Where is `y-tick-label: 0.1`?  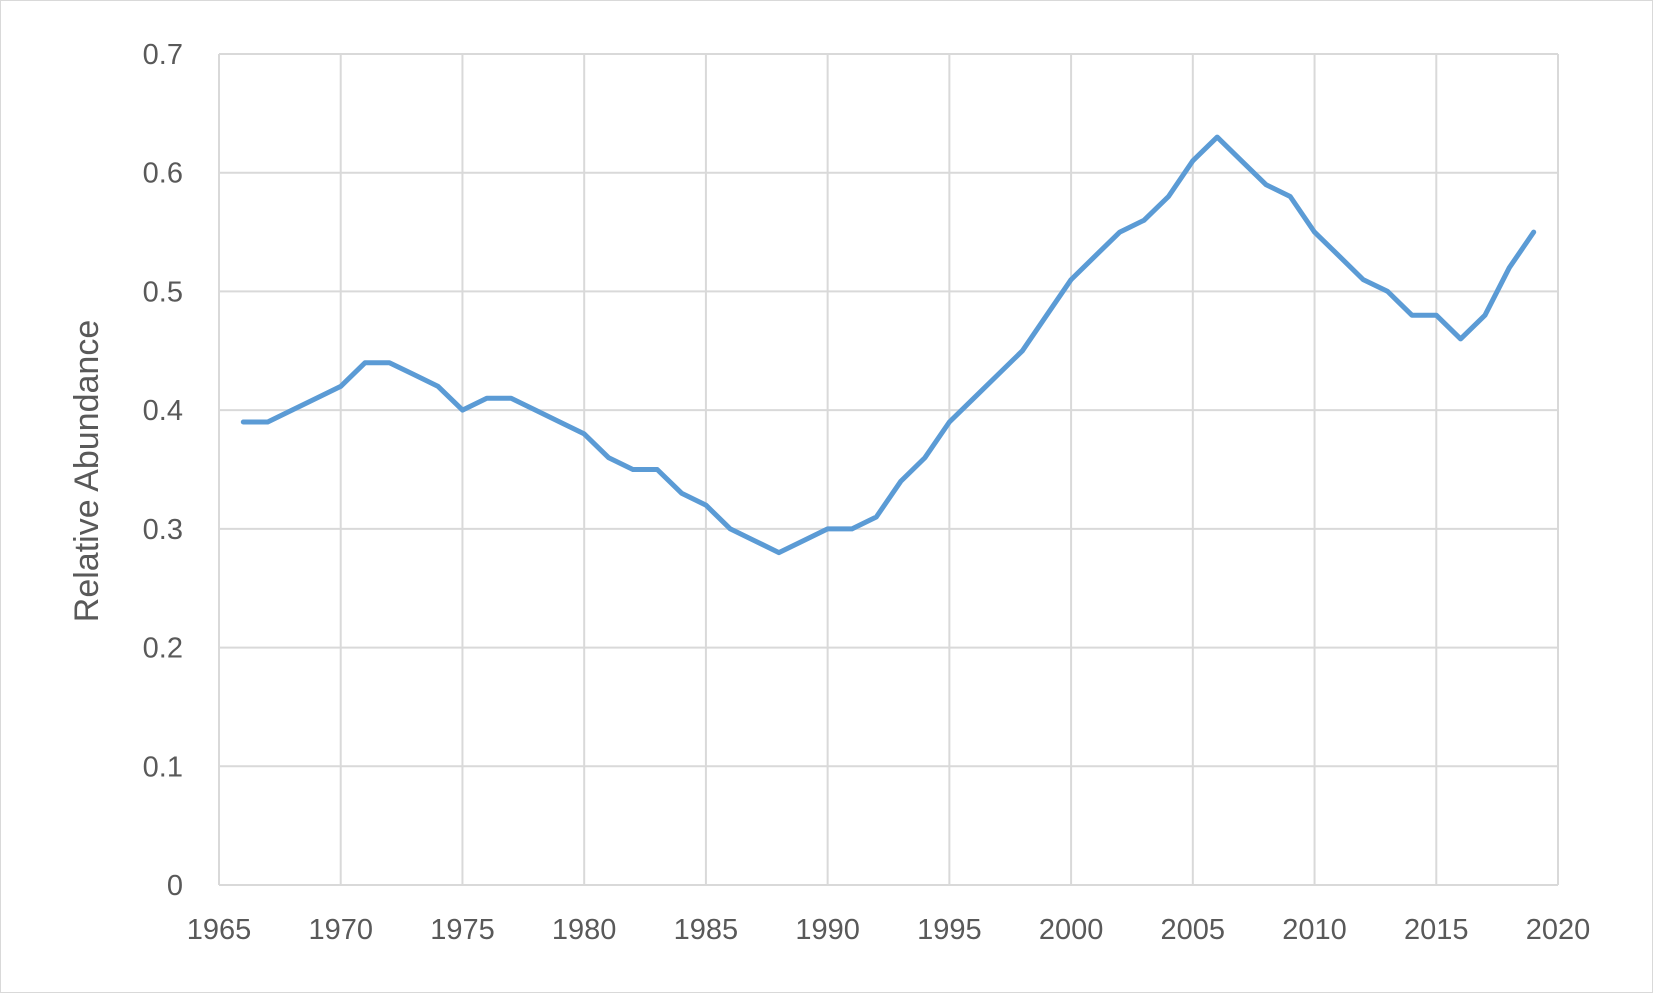
y-tick-label: 0.1 is located at coordinates (163, 767).